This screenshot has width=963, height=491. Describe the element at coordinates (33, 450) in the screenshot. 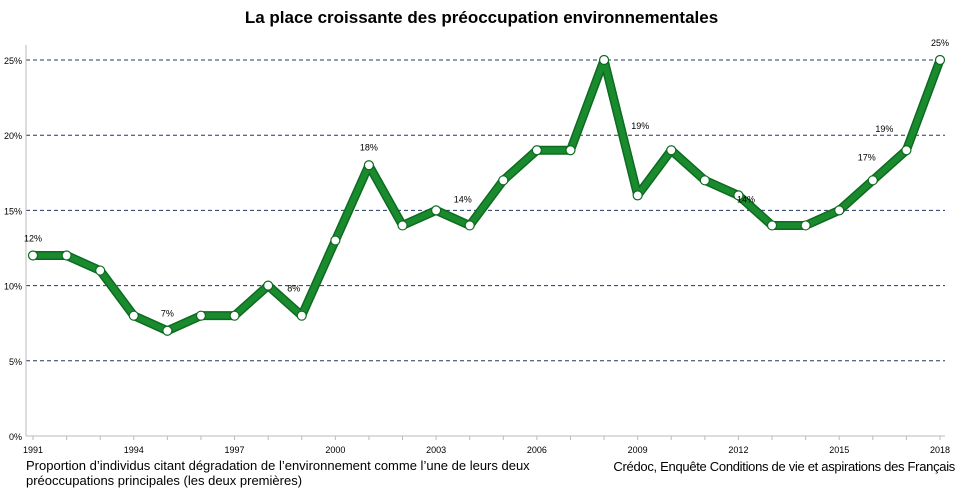

I see `x-tick-label: 1991` at that location.